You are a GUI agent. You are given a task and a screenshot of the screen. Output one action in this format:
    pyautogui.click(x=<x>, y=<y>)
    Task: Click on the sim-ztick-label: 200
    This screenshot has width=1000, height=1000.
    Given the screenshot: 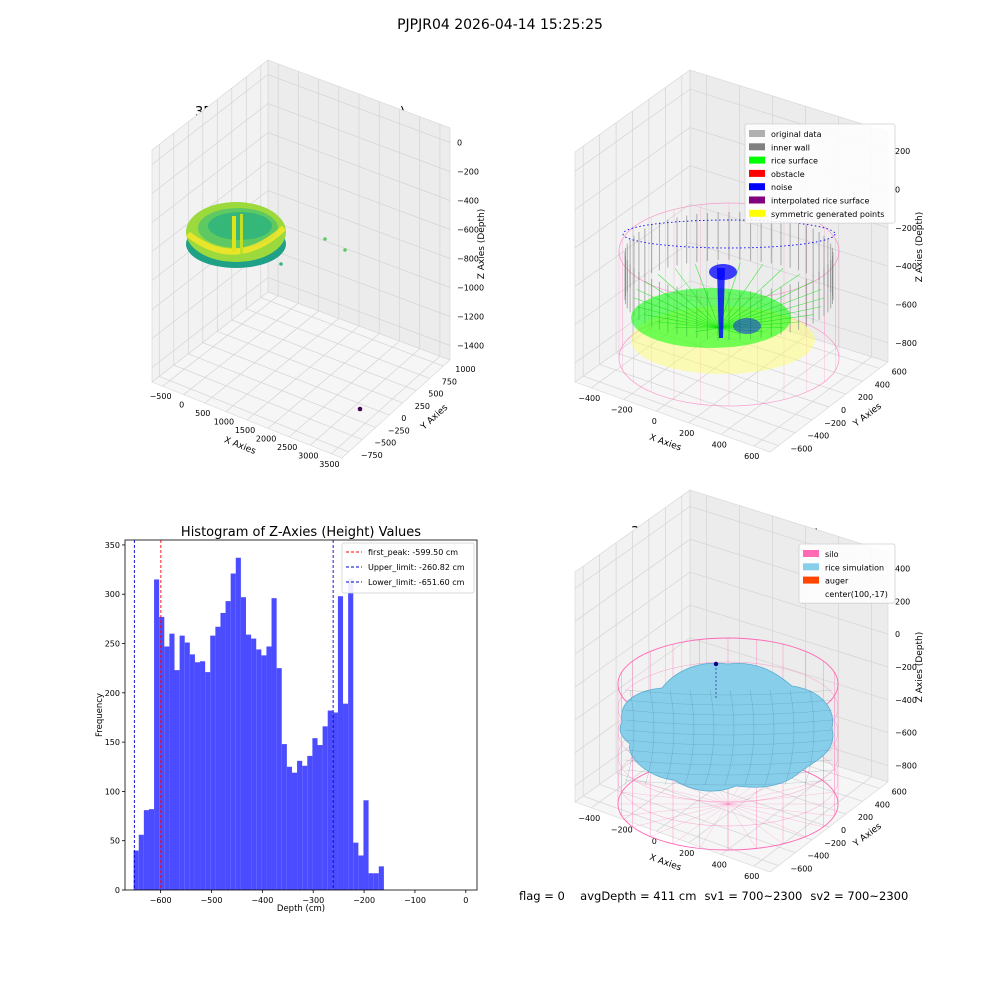 What is the action you would take?
    pyautogui.click(x=902, y=601)
    